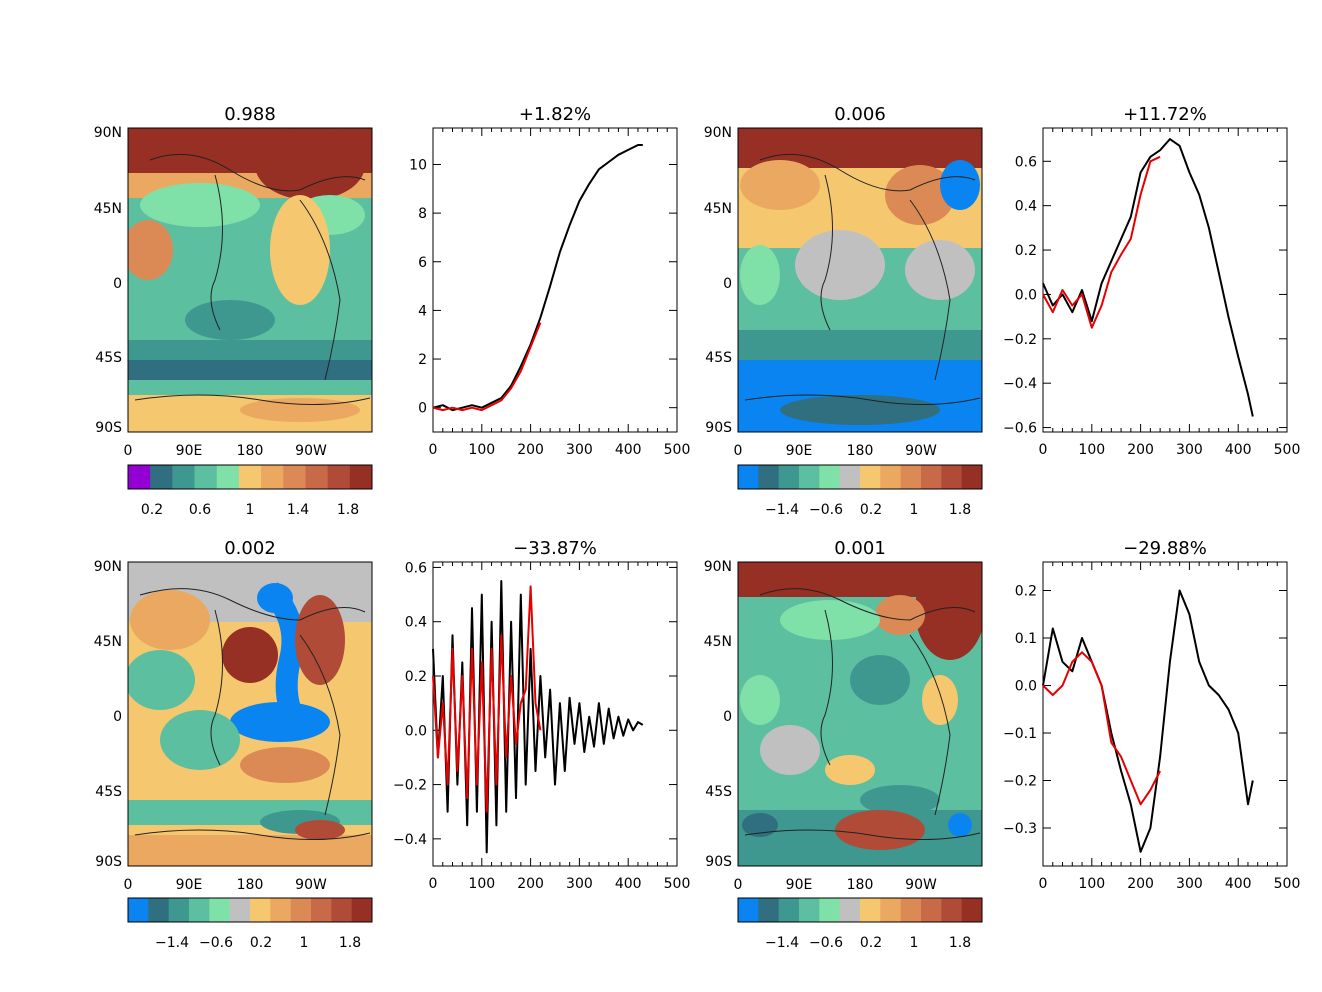  Describe the element at coordinates (871, 510) in the screenshot. I see `map-2-cb-label-2: 0.2` at that location.